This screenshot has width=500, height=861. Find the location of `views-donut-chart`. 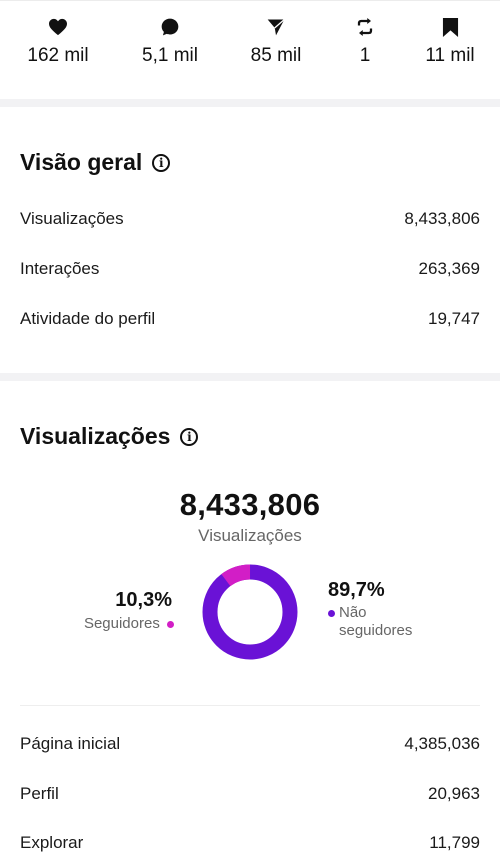

views-donut-chart is located at coordinates (250, 612).